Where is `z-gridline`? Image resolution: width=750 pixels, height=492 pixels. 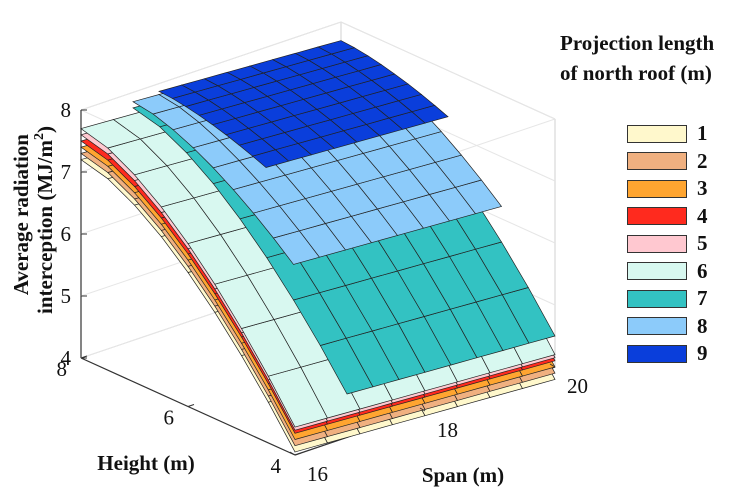 z-gridline is located at coordinates (318, 70).